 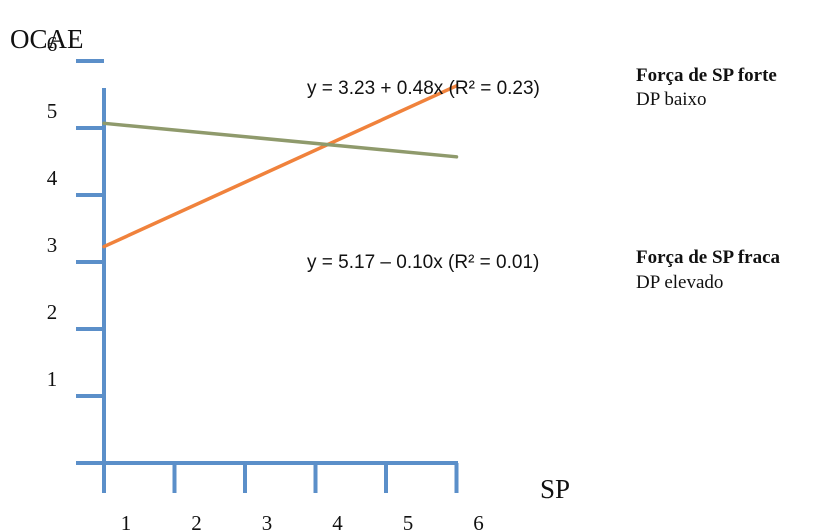 What do you see at coordinates (267, 521) in the screenshot?
I see `x-tick-label: 3` at bounding box center [267, 521].